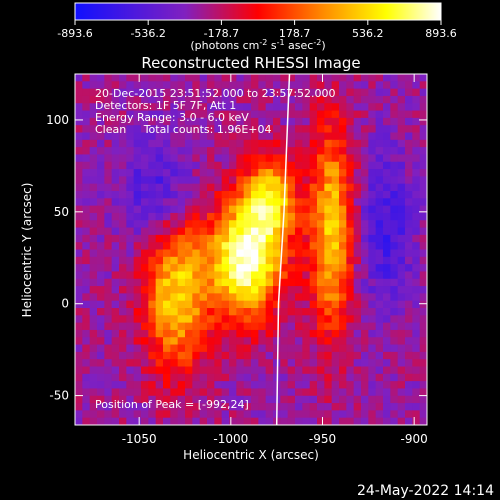 This screenshot has width=500, height=500. What do you see at coordinates (250, 63) in the screenshot?
I see `chart-title: Reconstructed RHESSI Image` at bounding box center [250, 63].